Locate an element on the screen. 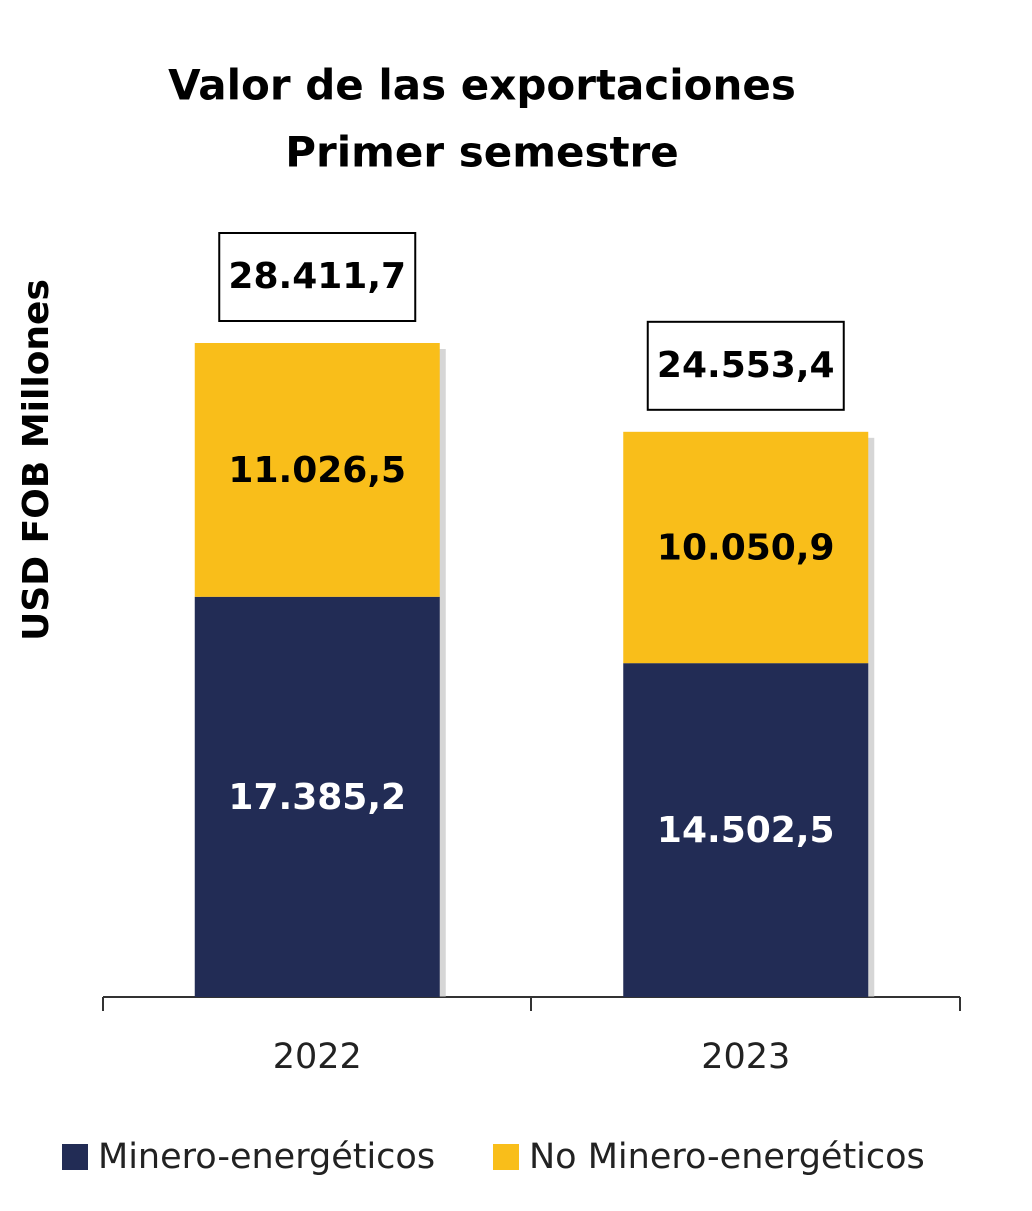 The height and width of the screenshot is (1211, 1032). data-label: 10.050,9 is located at coordinates (746, 547).